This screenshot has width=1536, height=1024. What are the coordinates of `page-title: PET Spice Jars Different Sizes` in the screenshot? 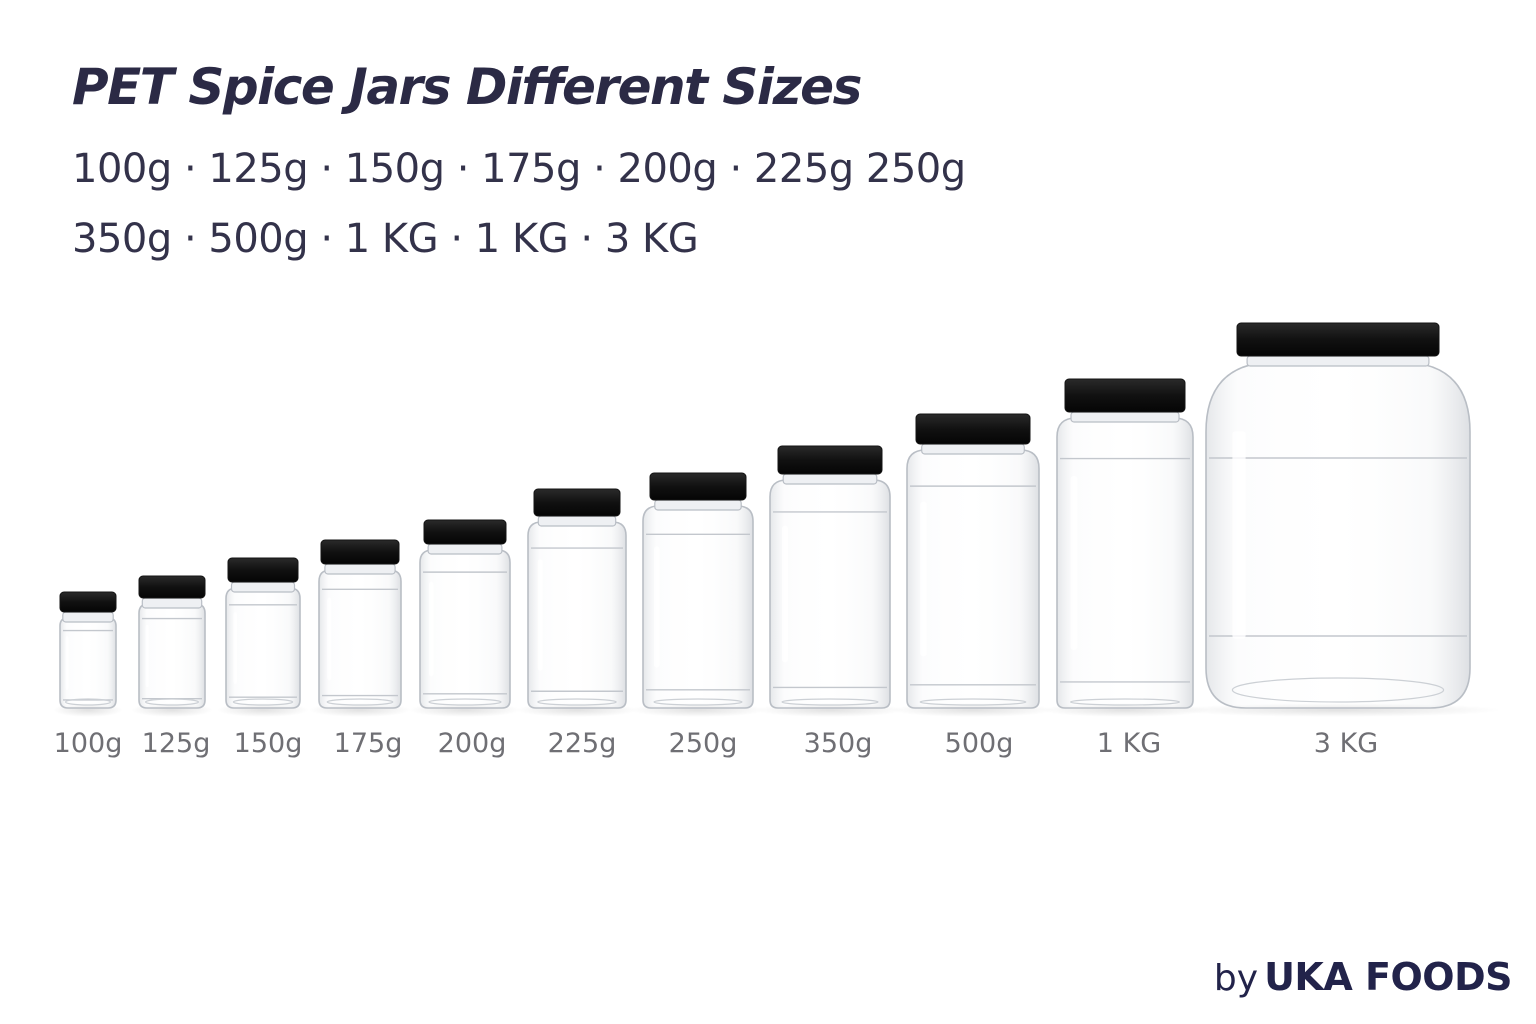 It's located at (467, 87).